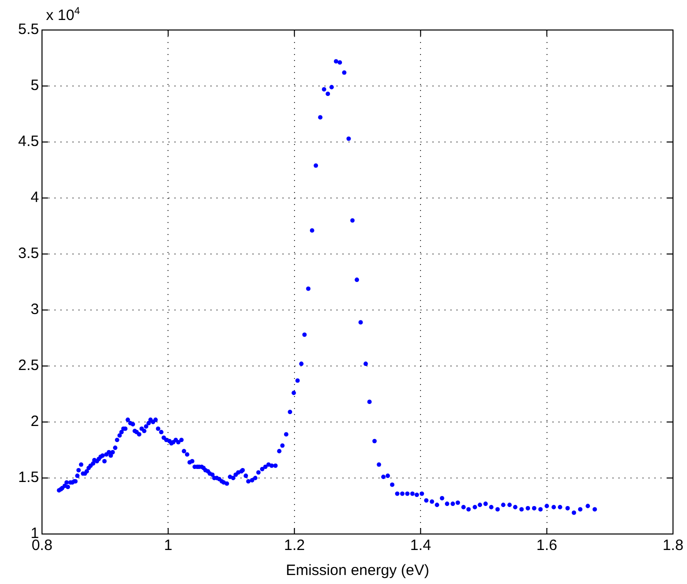 The image size is (687, 584). What do you see at coordinates (294, 545) in the screenshot?
I see `x-tick-label: 1.2` at bounding box center [294, 545].